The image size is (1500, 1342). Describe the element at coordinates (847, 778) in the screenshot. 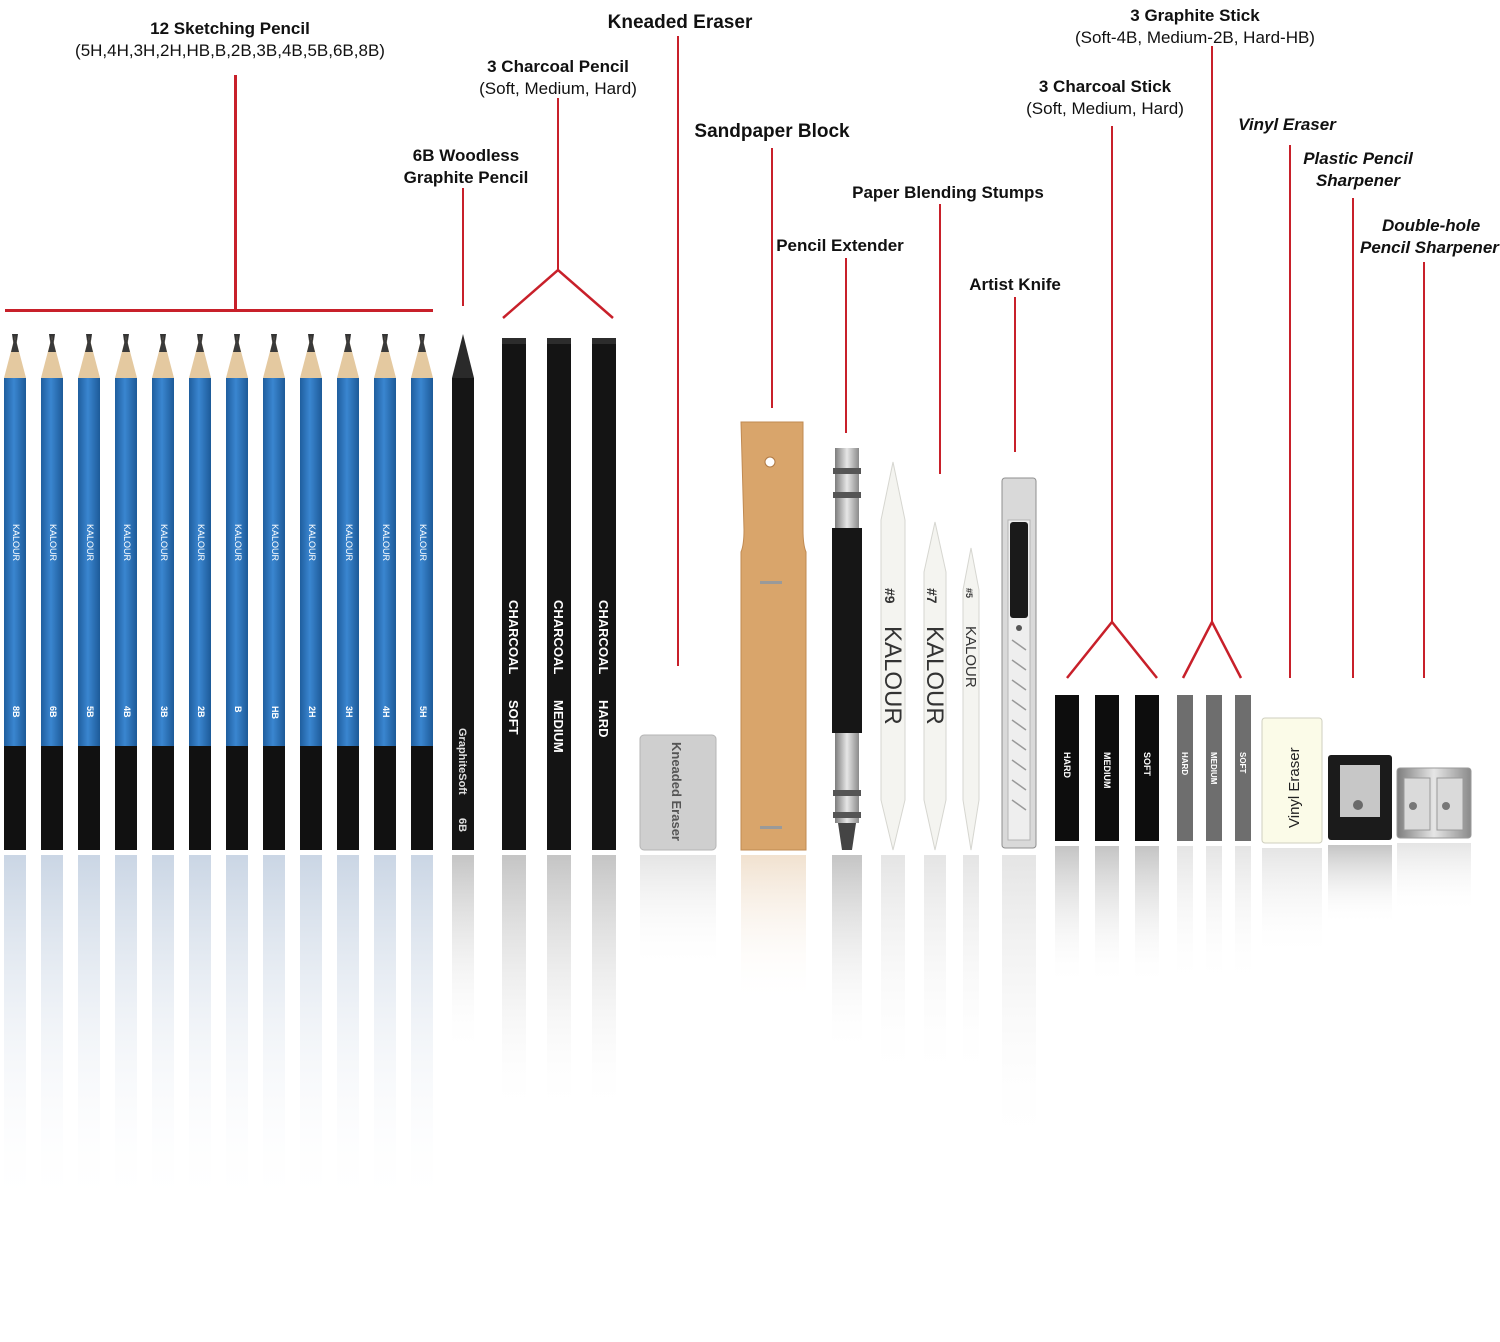

I see `extender-bottom-metal` at that location.